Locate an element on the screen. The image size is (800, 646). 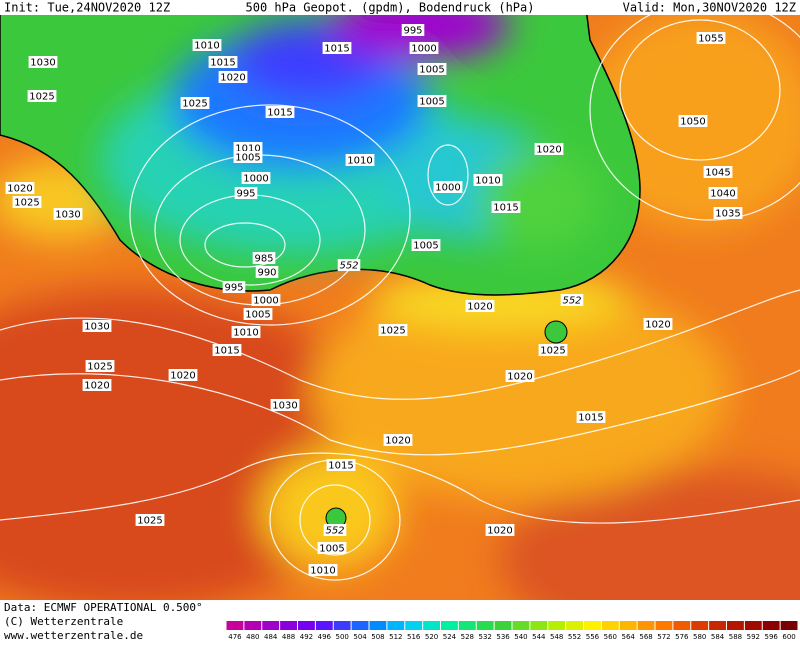
colorbar-label: 580 is located at coordinates (699, 637).